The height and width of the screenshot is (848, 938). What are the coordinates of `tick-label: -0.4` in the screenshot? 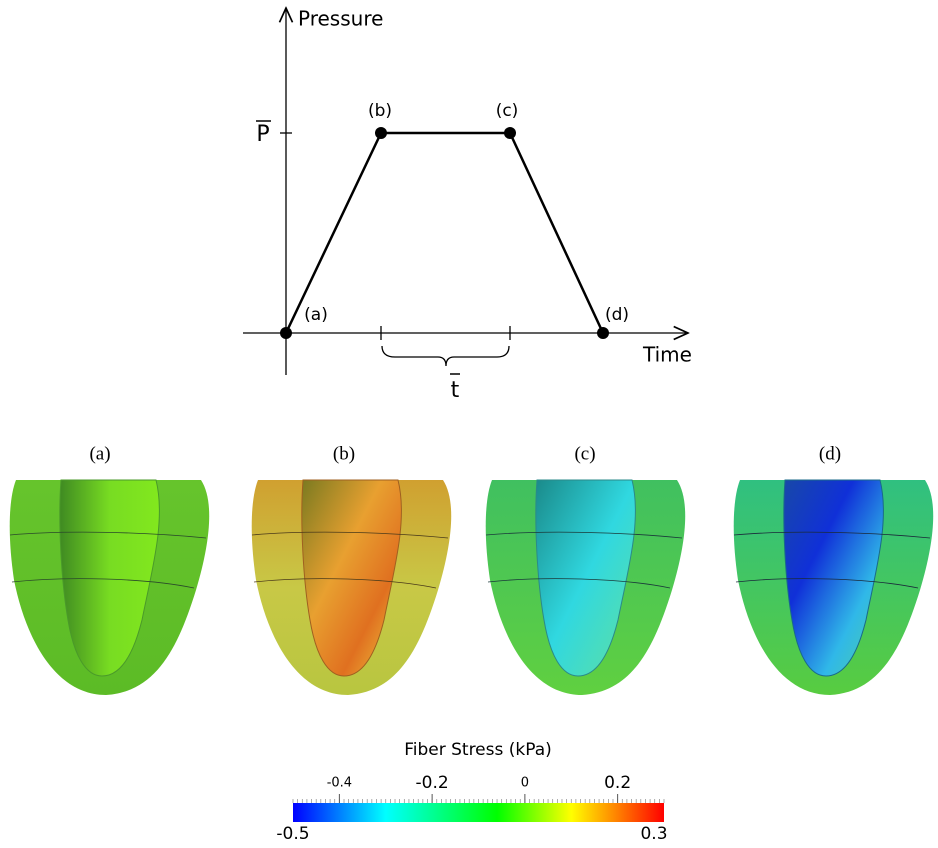 It's located at (339, 783).